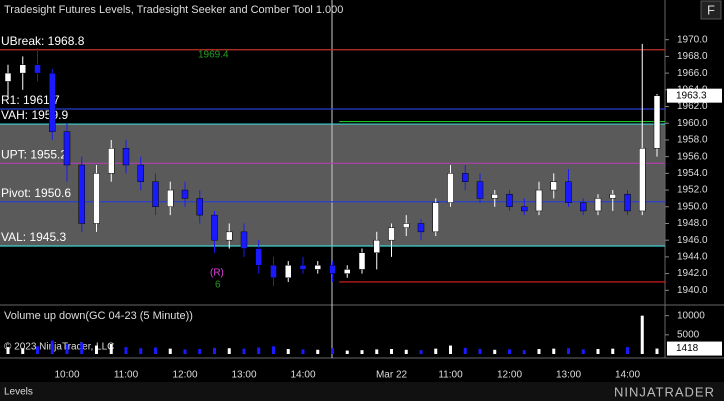 Image resolution: width=724 pixels, height=401 pixels. Describe the element at coordinates (33, 237) in the screenshot. I see `level-label: VAL: 1945.3` at that location.